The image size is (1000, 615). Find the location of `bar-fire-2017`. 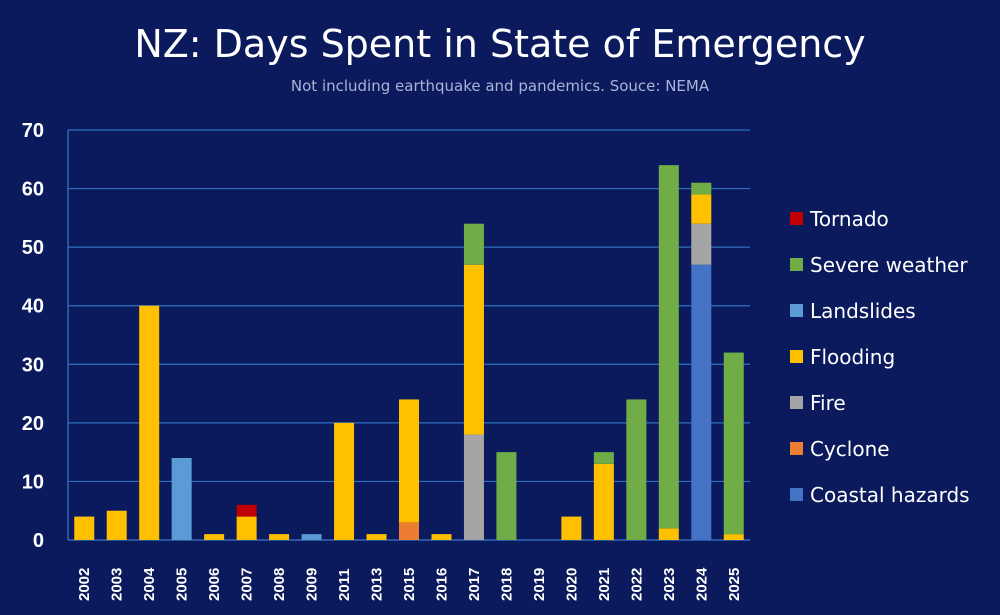

bar-fire-2017 is located at coordinates (473, 487).